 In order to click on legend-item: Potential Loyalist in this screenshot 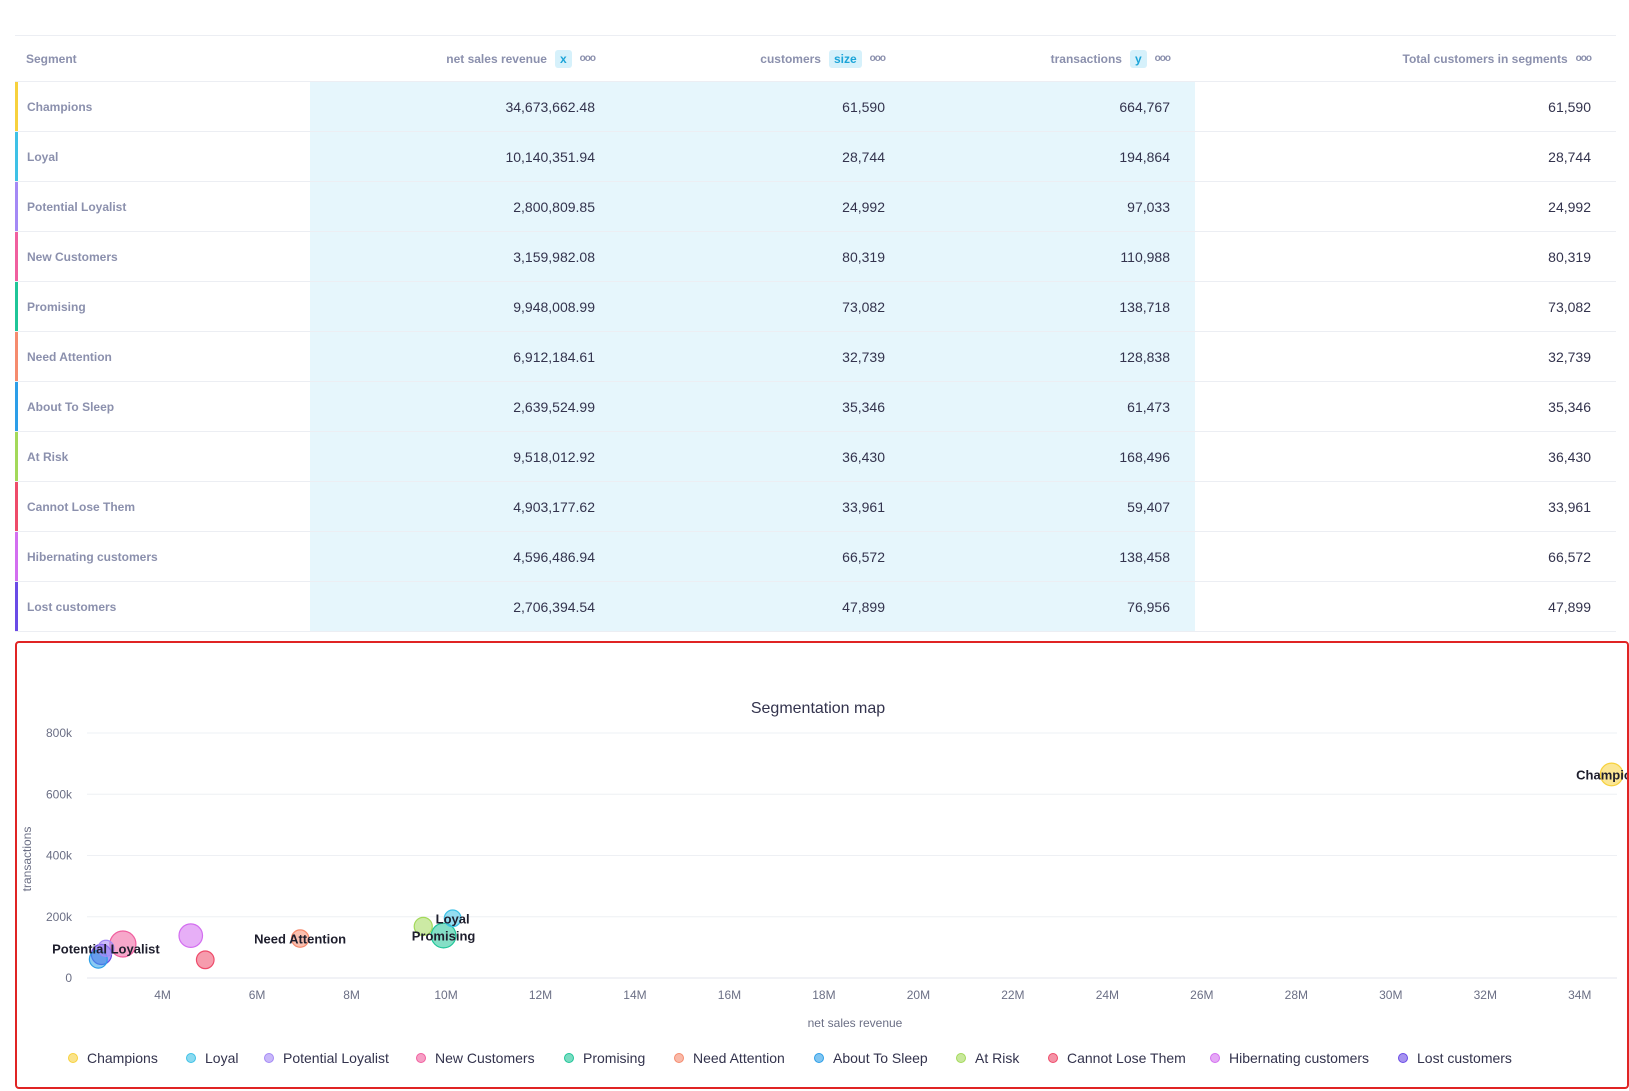, I will do `click(326, 1058)`.